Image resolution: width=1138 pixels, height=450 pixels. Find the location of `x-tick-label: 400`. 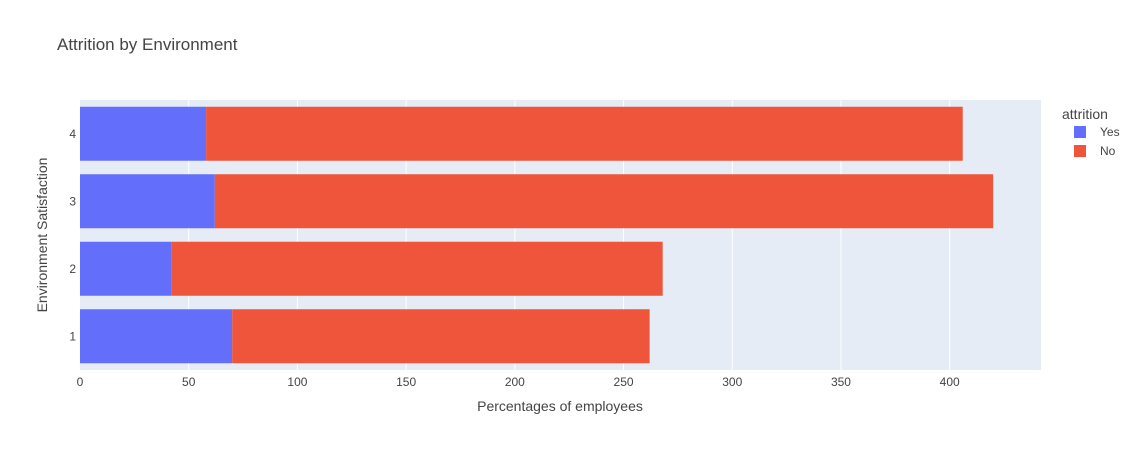

x-tick-label: 400 is located at coordinates (950, 382).